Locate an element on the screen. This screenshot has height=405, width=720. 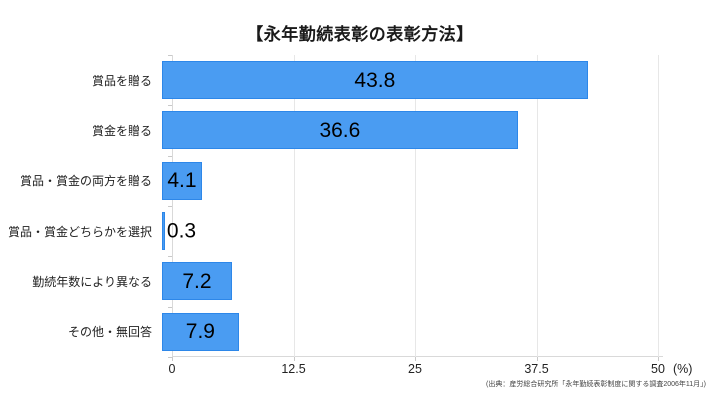
x-tick-label: 25 is located at coordinates (415, 369).